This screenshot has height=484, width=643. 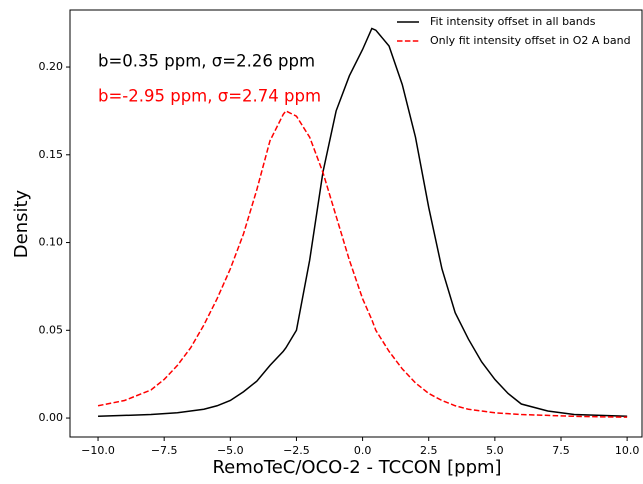 I want to click on y-tick-label: 0.10, so click(x=51, y=242).